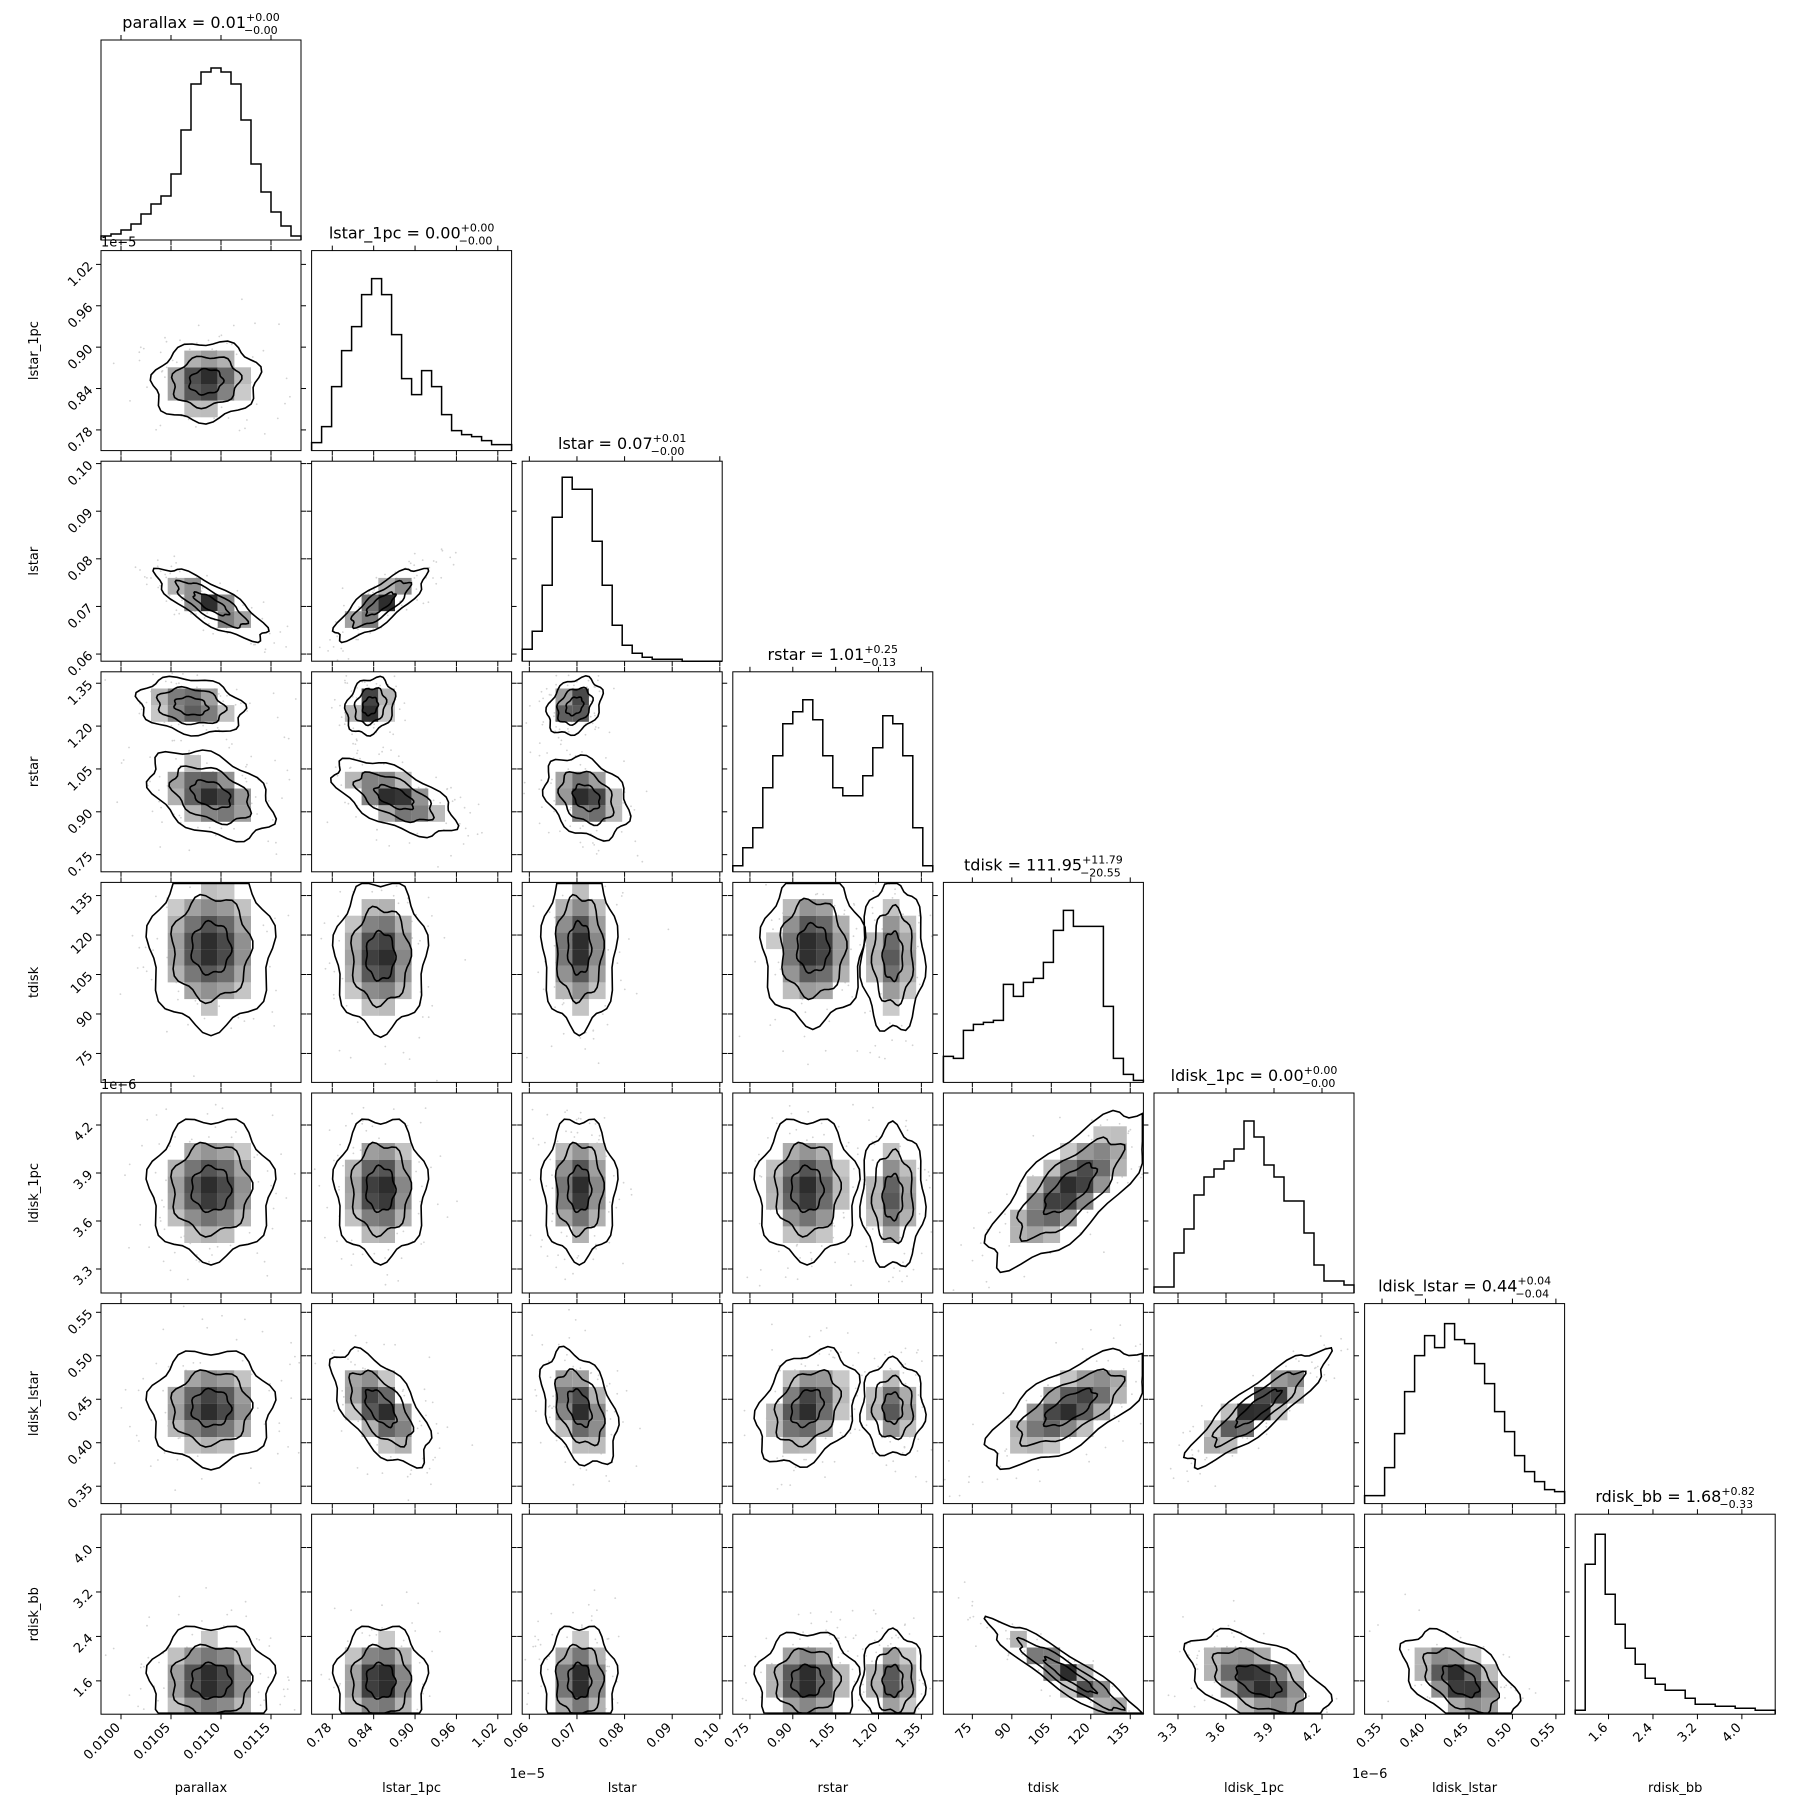 The height and width of the screenshot is (1809, 1809). Describe the element at coordinates (319, 1735) in the screenshot. I see `x-tick-label: 0.78` at that location.